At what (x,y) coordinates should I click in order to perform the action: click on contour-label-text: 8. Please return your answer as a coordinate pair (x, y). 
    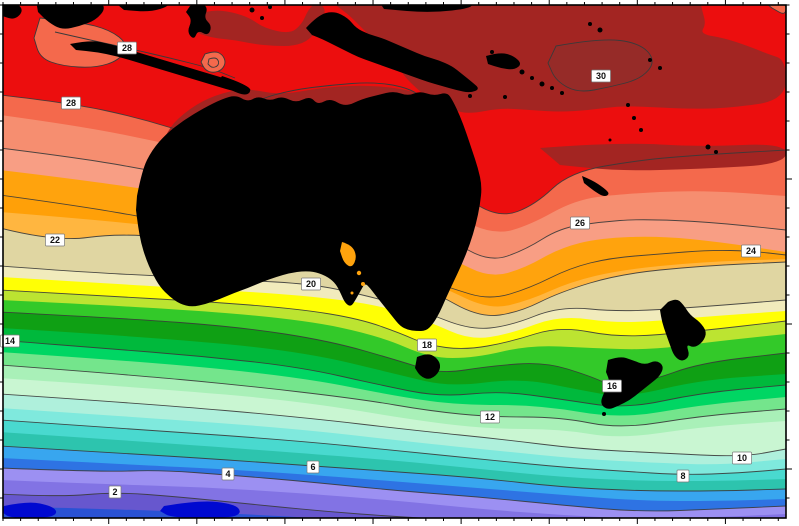
    Looking at the image, I should click on (682, 476).